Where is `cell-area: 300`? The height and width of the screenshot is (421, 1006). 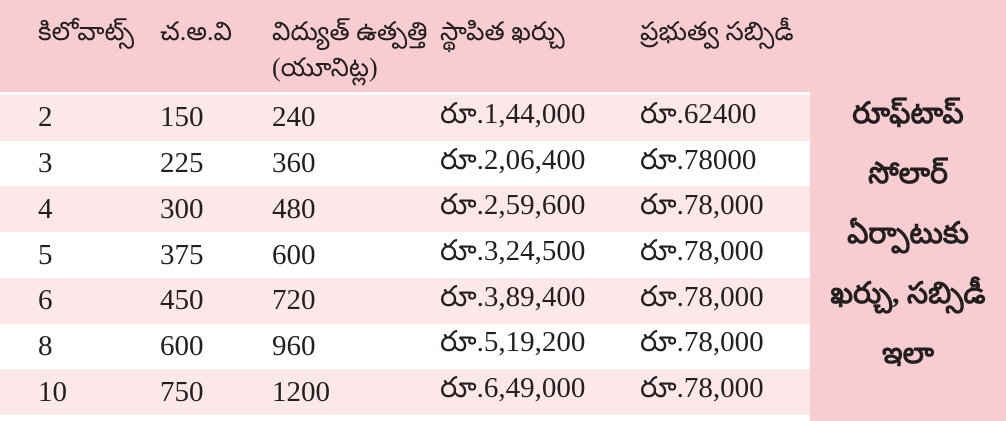 cell-area: 300 is located at coordinates (182, 208).